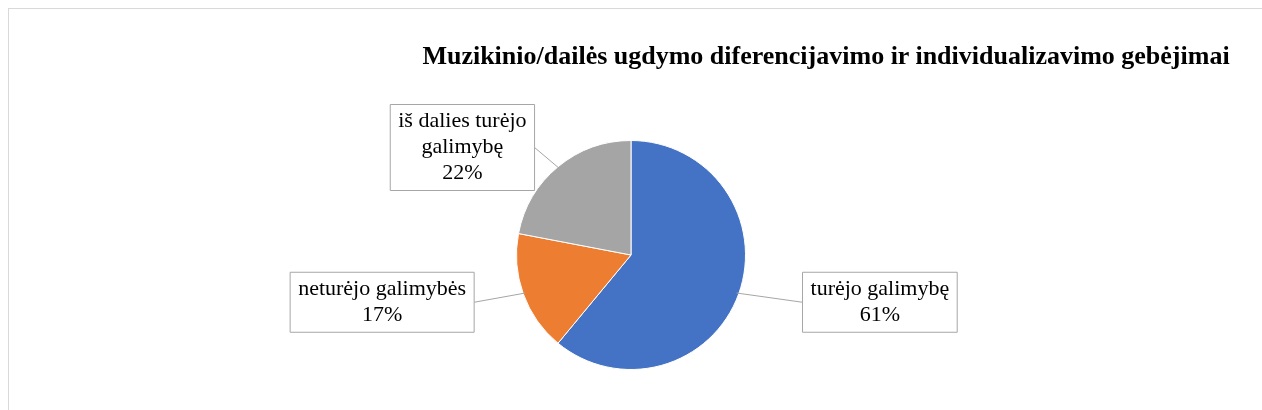  I want to click on data-label: 22%, so click(462, 172).